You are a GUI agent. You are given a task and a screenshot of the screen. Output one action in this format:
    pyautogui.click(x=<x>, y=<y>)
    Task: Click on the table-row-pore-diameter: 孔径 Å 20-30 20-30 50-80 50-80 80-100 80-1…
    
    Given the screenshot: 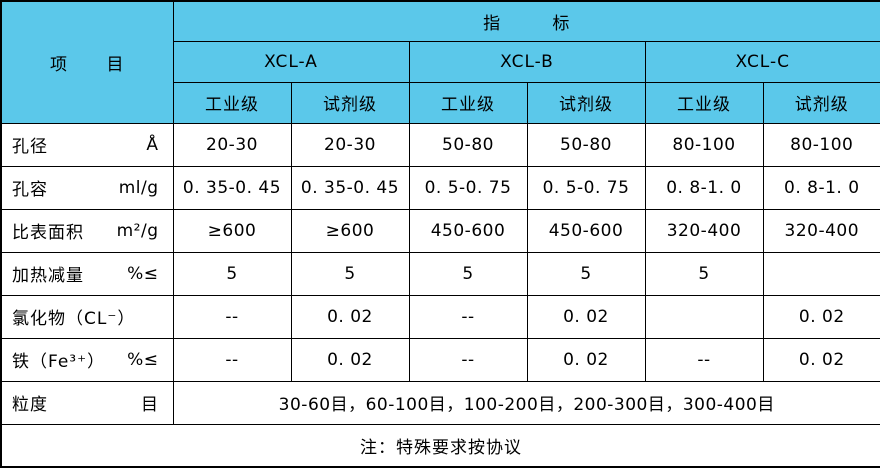 What is the action you would take?
    pyautogui.click(x=440, y=144)
    